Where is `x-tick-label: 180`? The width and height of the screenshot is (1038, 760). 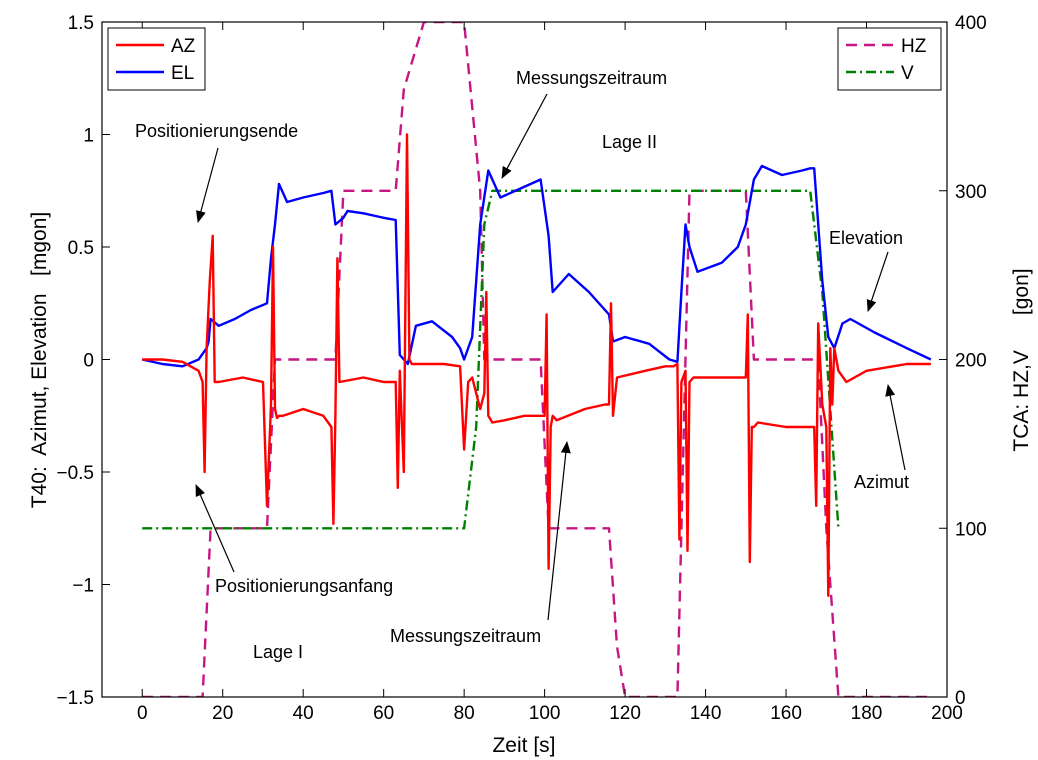
x-tick-label: 180 is located at coordinates (867, 713).